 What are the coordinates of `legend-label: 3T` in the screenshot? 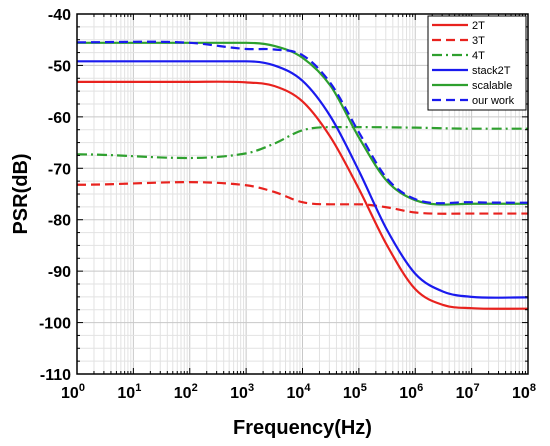 It's located at (478, 41).